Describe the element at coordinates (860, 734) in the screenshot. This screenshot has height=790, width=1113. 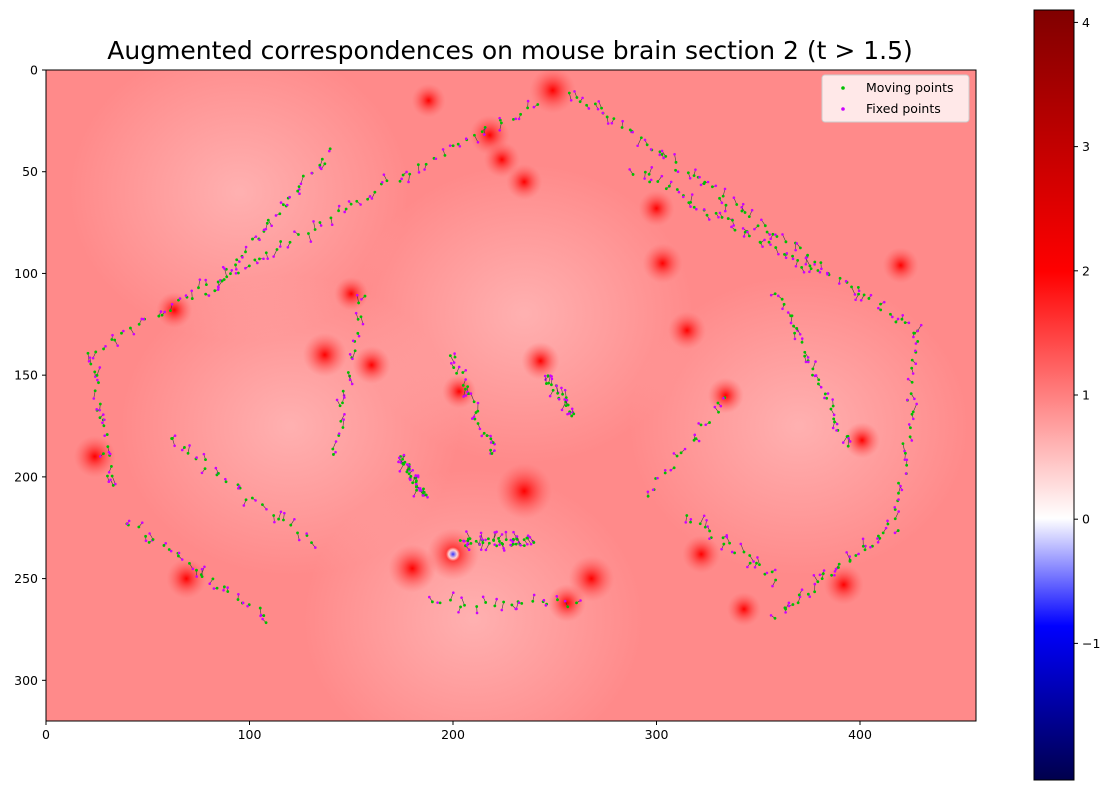
I see `x-tick-label: 400` at that location.